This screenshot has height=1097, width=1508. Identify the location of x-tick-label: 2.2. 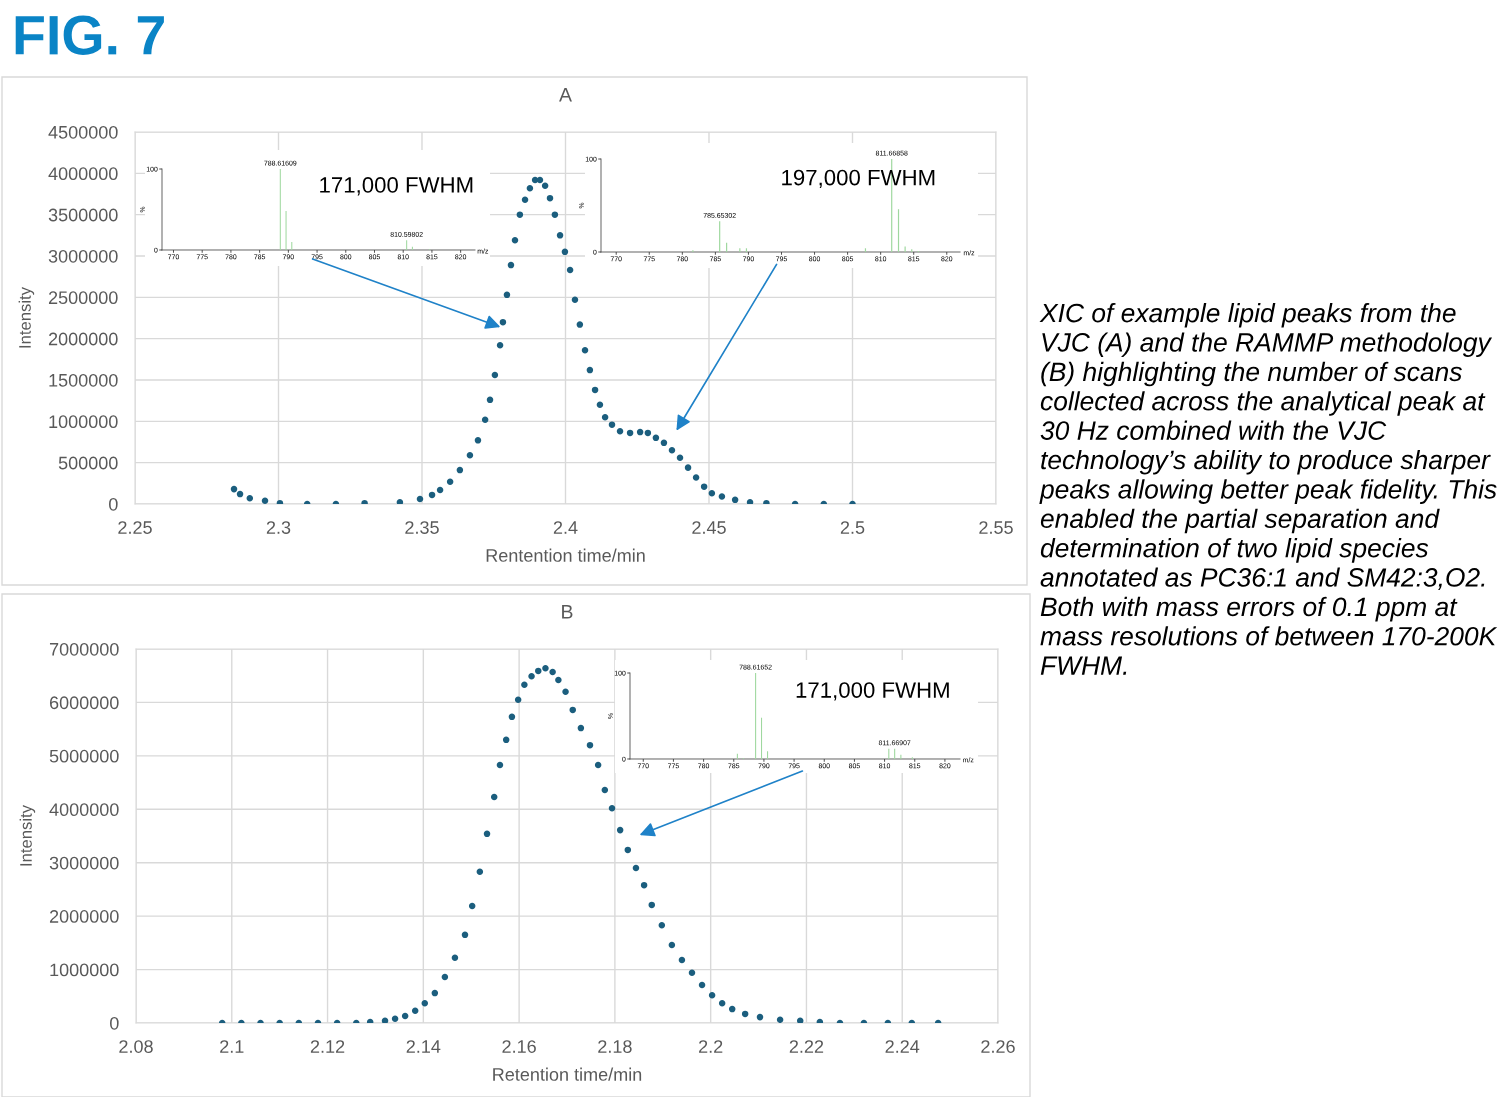
(711, 1046).